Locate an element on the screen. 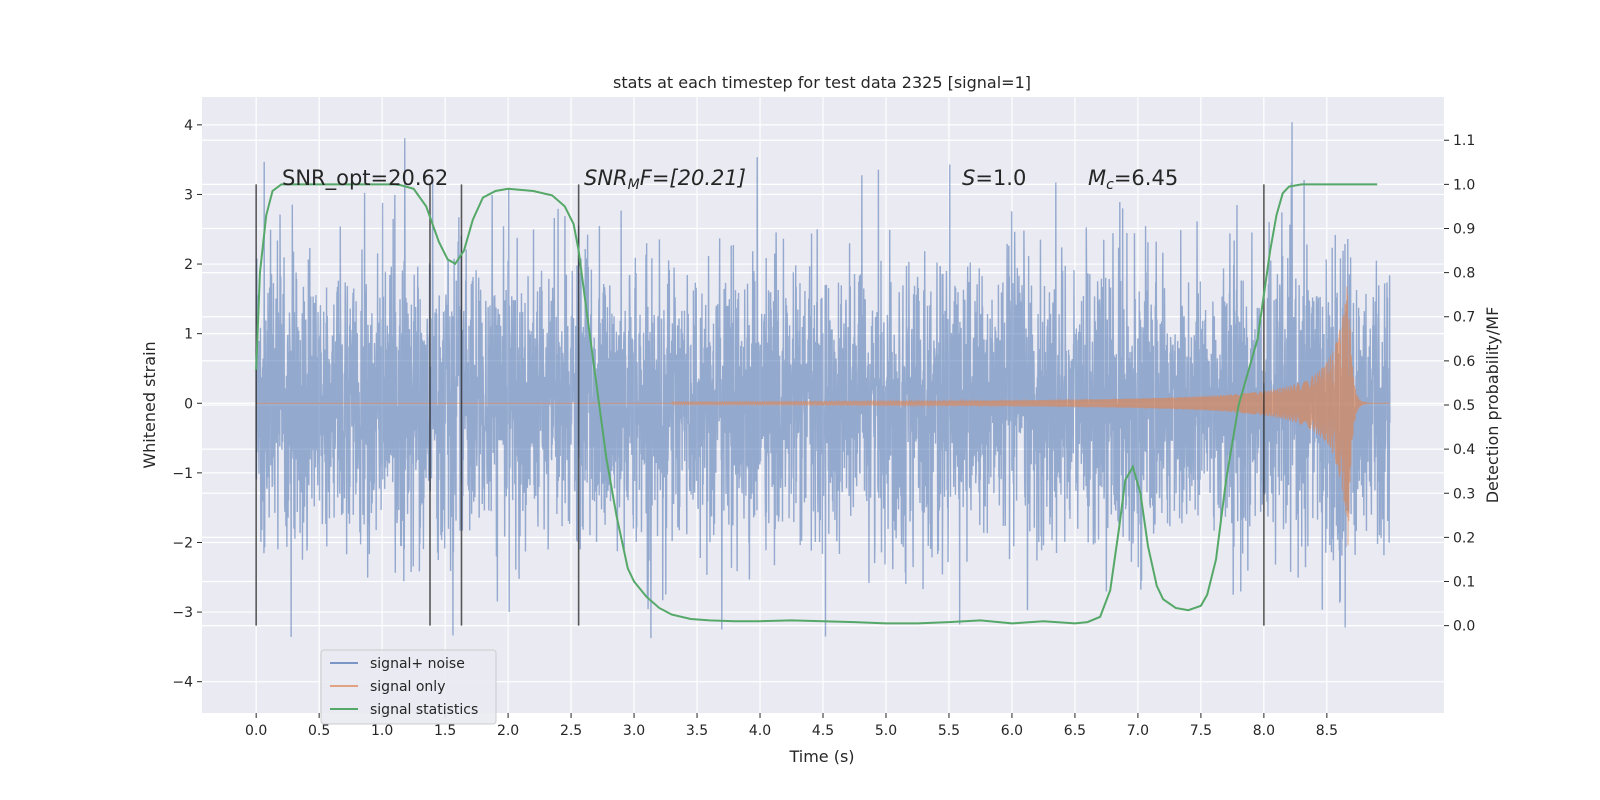  y-tick-label: −4 is located at coordinates (182, 683).